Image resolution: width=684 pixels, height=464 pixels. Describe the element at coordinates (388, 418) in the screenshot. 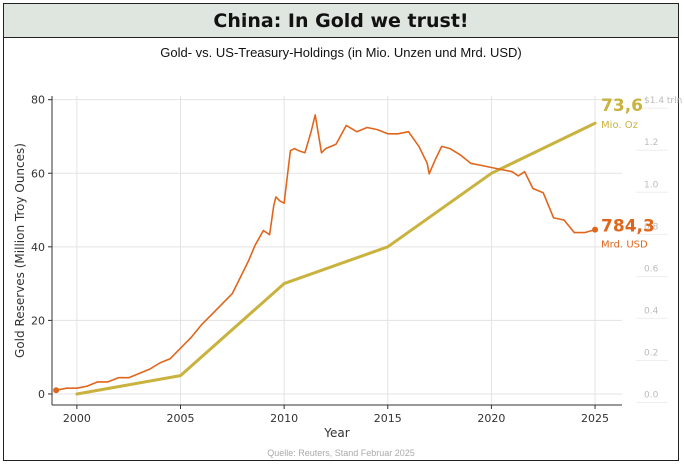

I see `x-tick-label-2015: 2015` at that location.